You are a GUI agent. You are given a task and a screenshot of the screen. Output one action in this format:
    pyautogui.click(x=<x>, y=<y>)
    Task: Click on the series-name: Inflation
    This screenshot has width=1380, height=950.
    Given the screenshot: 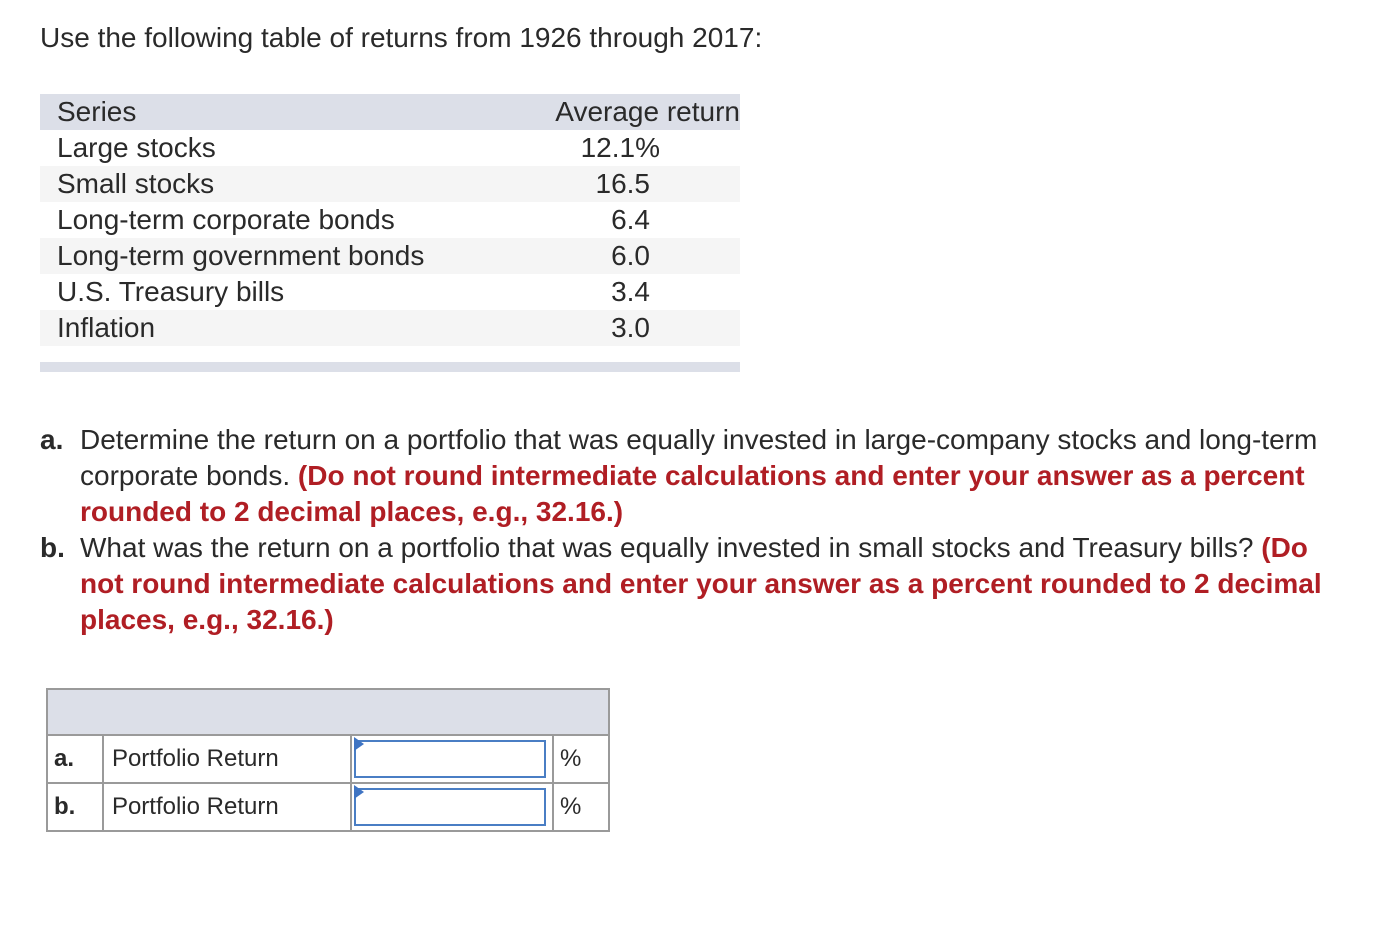 What is the action you would take?
    pyautogui.click(x=106, y=327)
    